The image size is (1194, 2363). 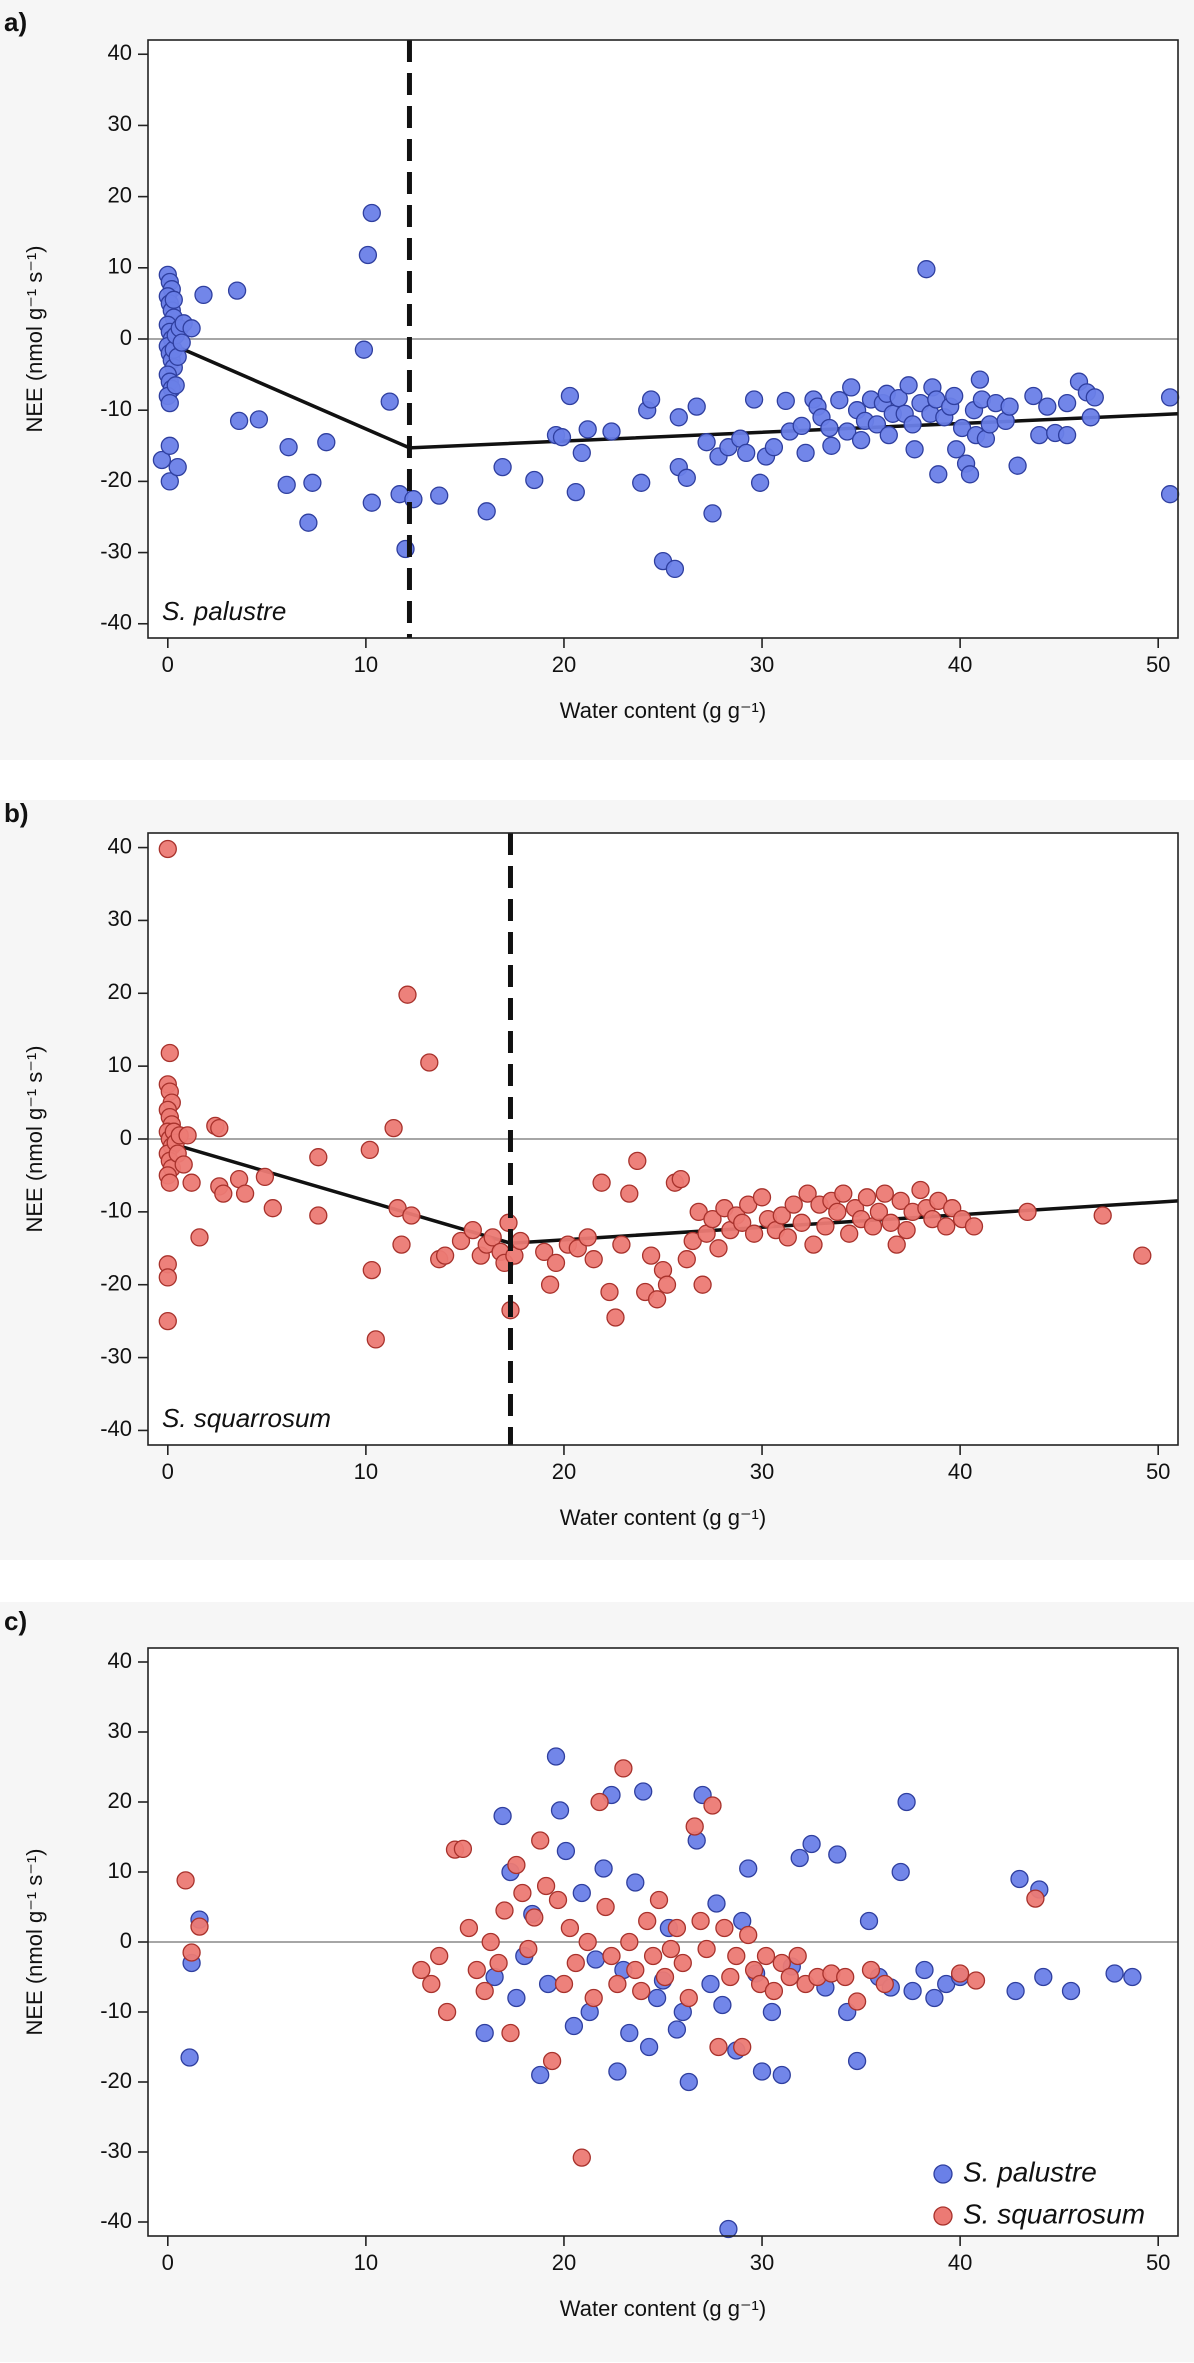 I want to click on x-tick-label: 50, so click(x=1158, y=1471).